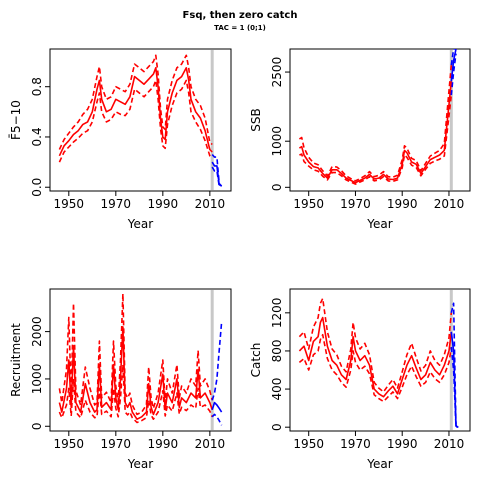 The height and width of the screenshot is (480, 480). What do you see at coordinates (37, 187) in the screenshot?
I see `y-tick-label: 0.0` at bounding box center [37, 187].